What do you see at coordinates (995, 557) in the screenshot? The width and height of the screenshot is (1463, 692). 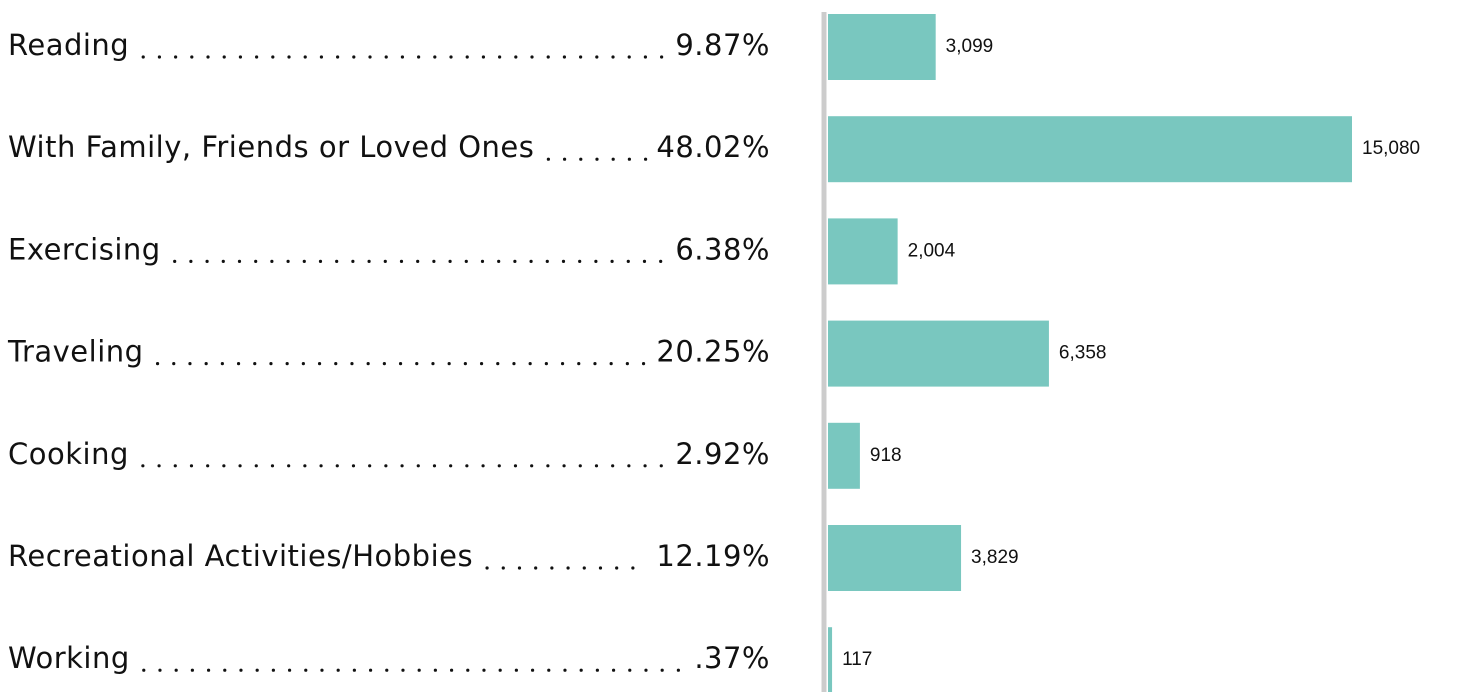 I see `value-label: 3,829` at bounding box center [995, 557].